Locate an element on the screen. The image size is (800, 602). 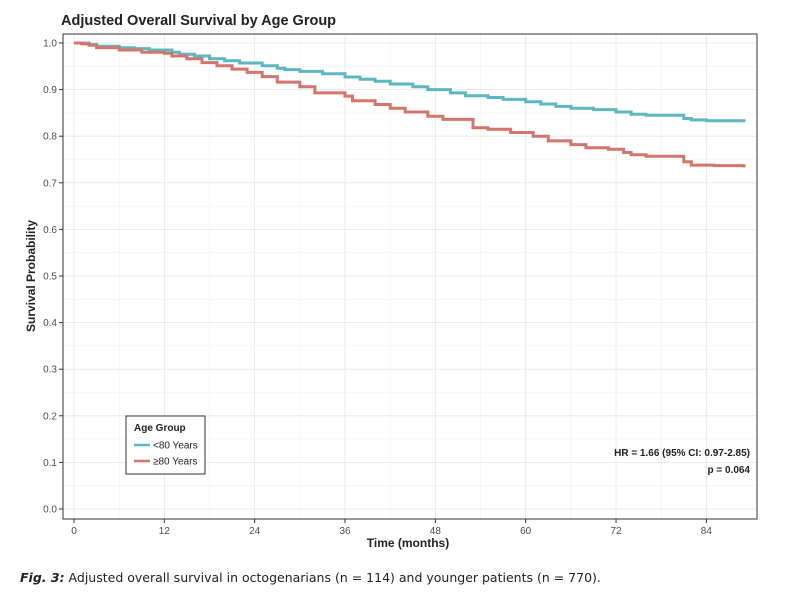
y-tick-label: 0.3 is located at coordinates (50, 370).